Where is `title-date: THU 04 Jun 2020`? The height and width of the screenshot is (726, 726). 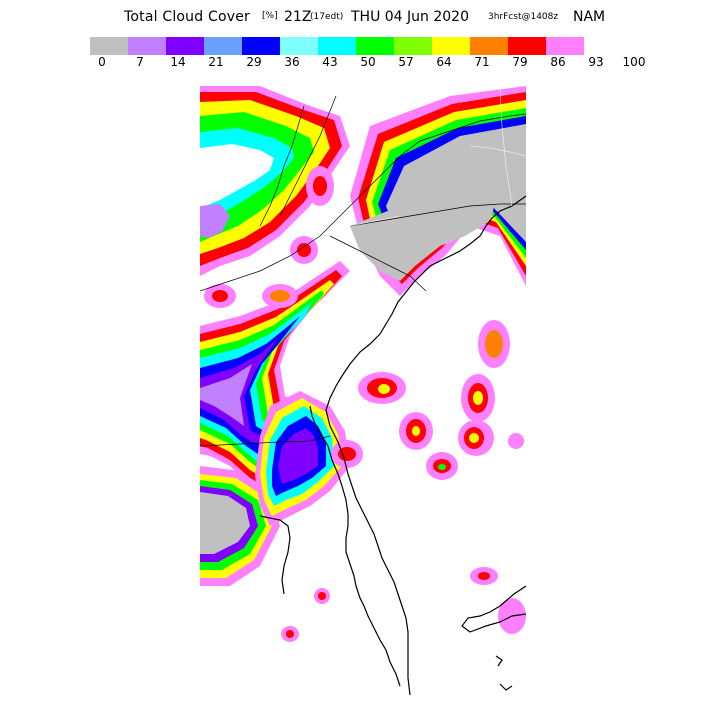 title-date: THU 04 Jun 2020 is located at coordinates (410, 17).